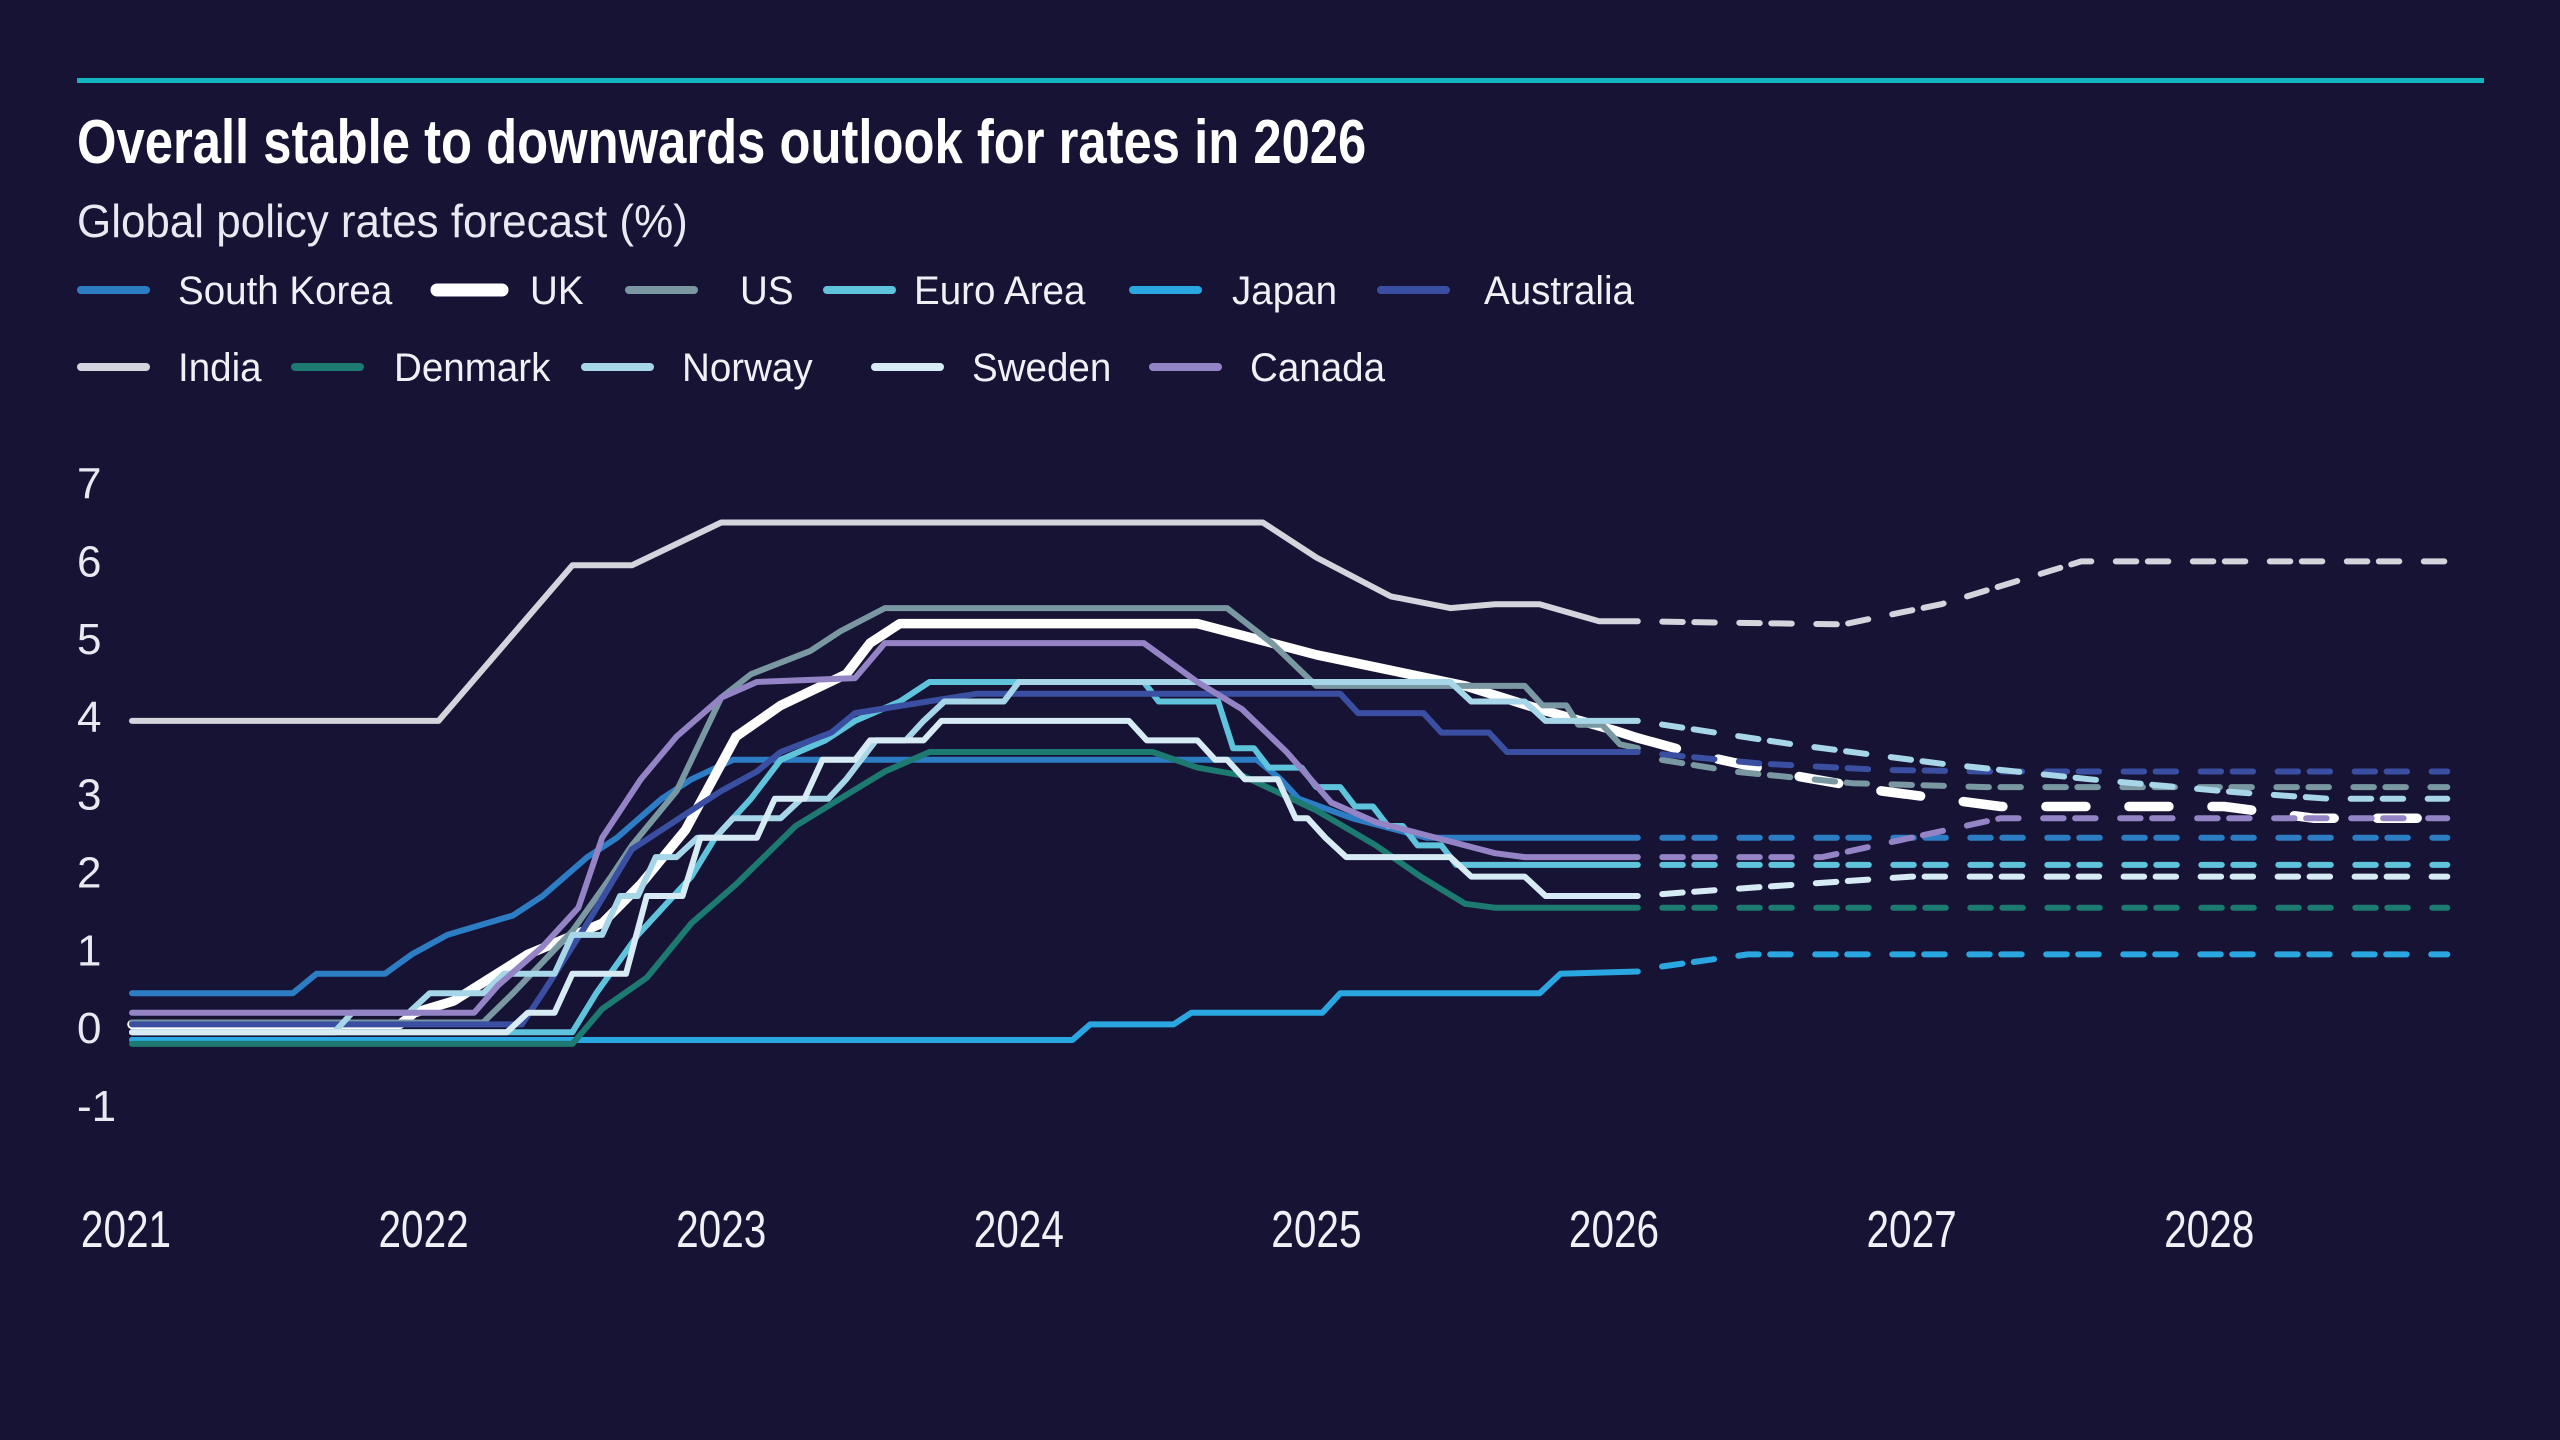 The height and width of the screenshot is (1440, 2560). What do you see at coordinates (767, 290) in the screenshot?
I see `svg-text: US` at bounding box center [767, 290].